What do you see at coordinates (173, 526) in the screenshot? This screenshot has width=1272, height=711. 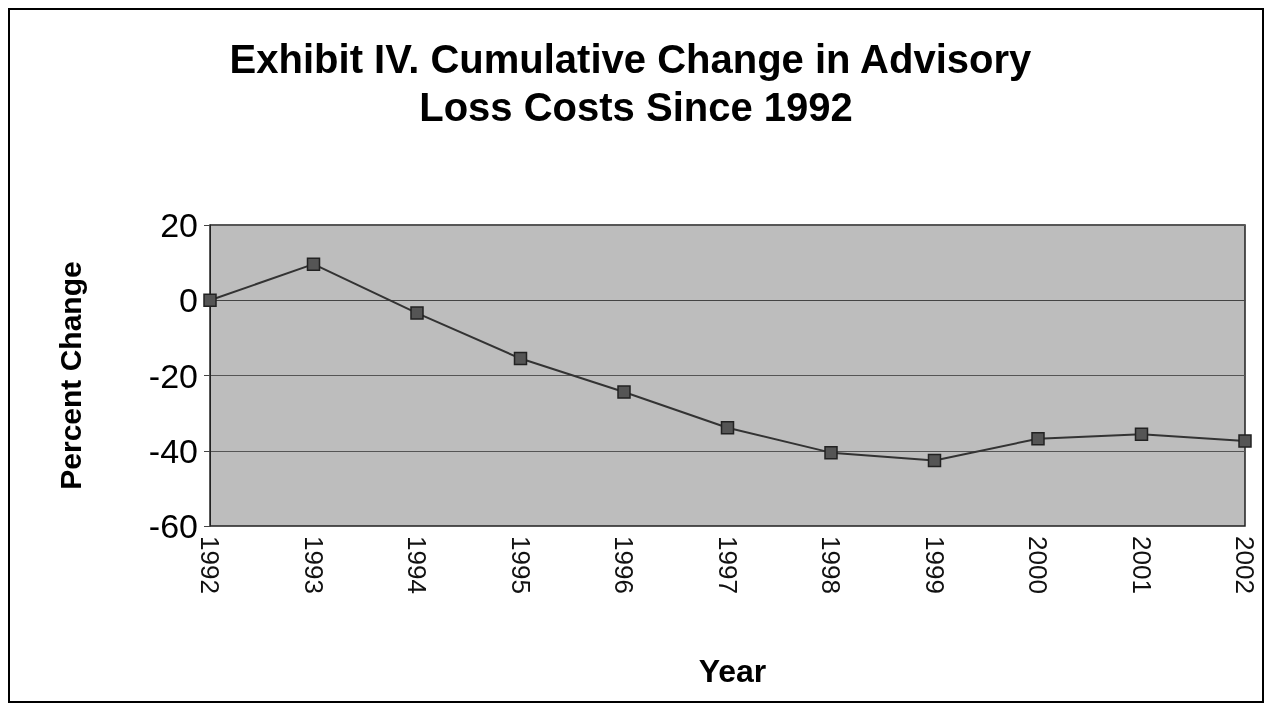 I see `y-tick-label: -60` at bounding box center [173, 526].